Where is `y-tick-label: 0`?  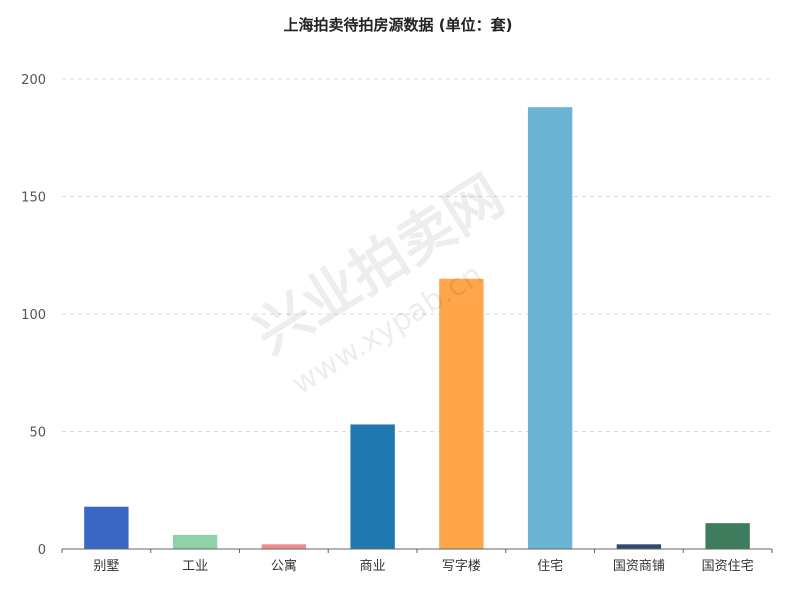 y-tick-label: 0 is located at coordinates (42, 550).